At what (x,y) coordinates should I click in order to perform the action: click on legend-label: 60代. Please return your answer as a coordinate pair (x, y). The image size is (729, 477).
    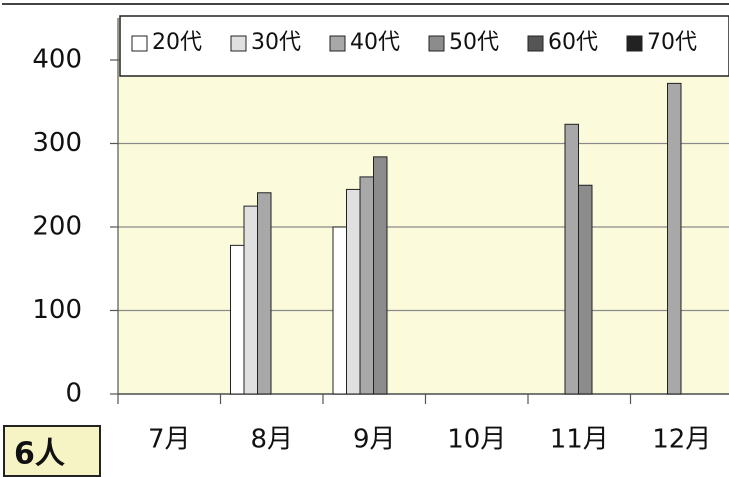
    Looking at the image, I should click on (573, 42).